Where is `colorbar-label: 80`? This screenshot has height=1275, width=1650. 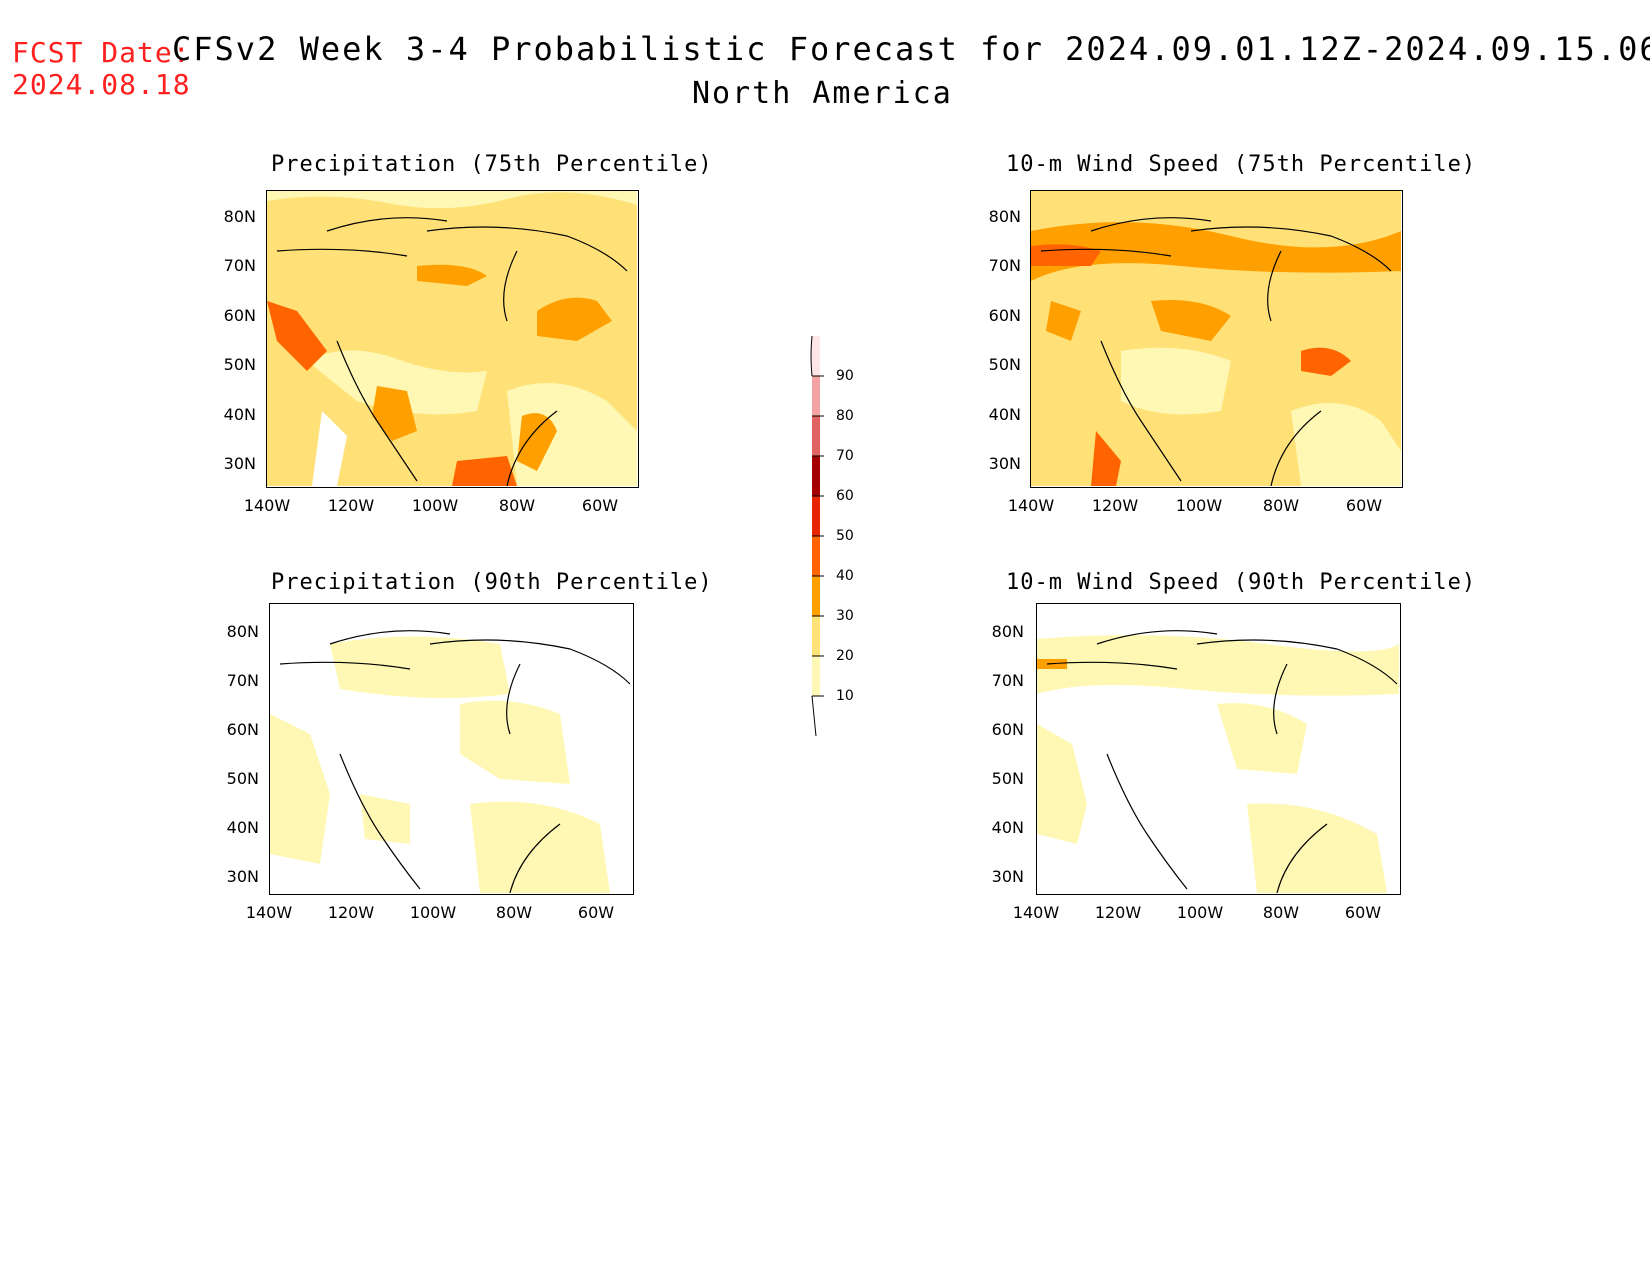
colorbar-label: 80 is located at coordinates (845, 416).